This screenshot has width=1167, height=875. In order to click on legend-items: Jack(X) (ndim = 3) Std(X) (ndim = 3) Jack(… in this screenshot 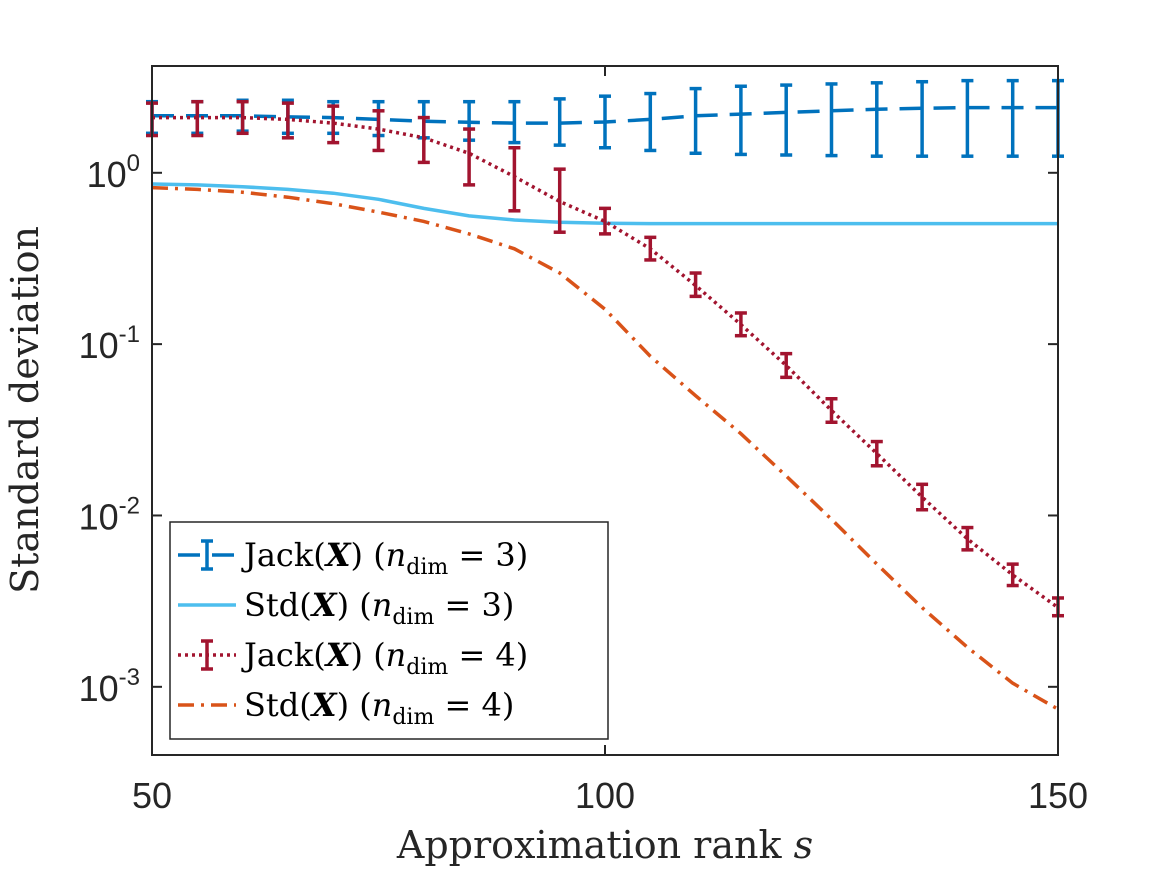, I will do `click(353, 633)`.